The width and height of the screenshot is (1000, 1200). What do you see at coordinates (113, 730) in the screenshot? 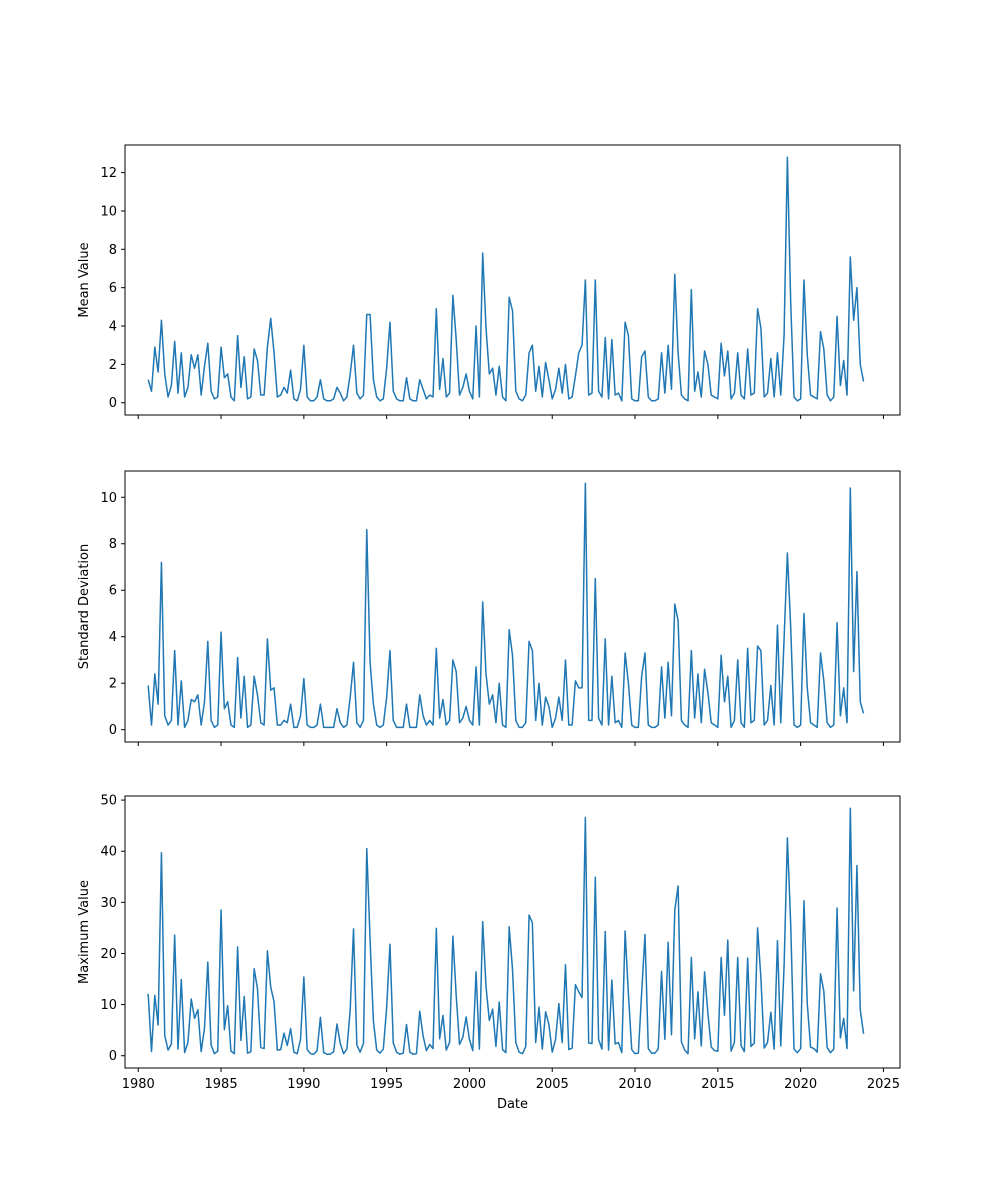
I see `standard-deviation-ytick-label: 0` at bounding box center [113, 730].